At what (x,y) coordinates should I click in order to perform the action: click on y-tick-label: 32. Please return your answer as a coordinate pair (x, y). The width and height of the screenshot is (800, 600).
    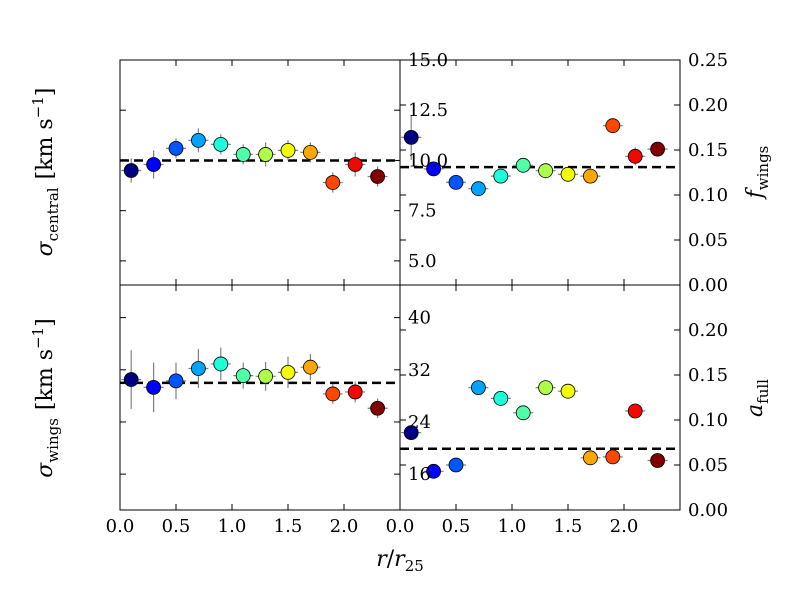
    Looking at the image, I should click on (419, 370).